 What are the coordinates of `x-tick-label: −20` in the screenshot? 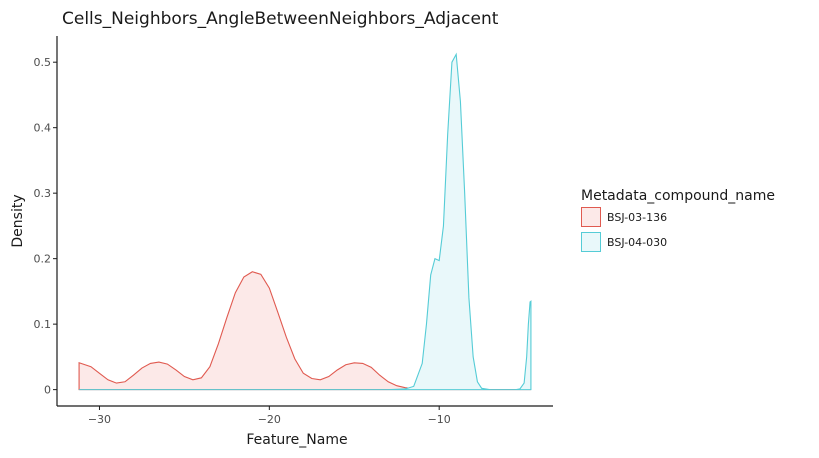 It's located at (269, 419).